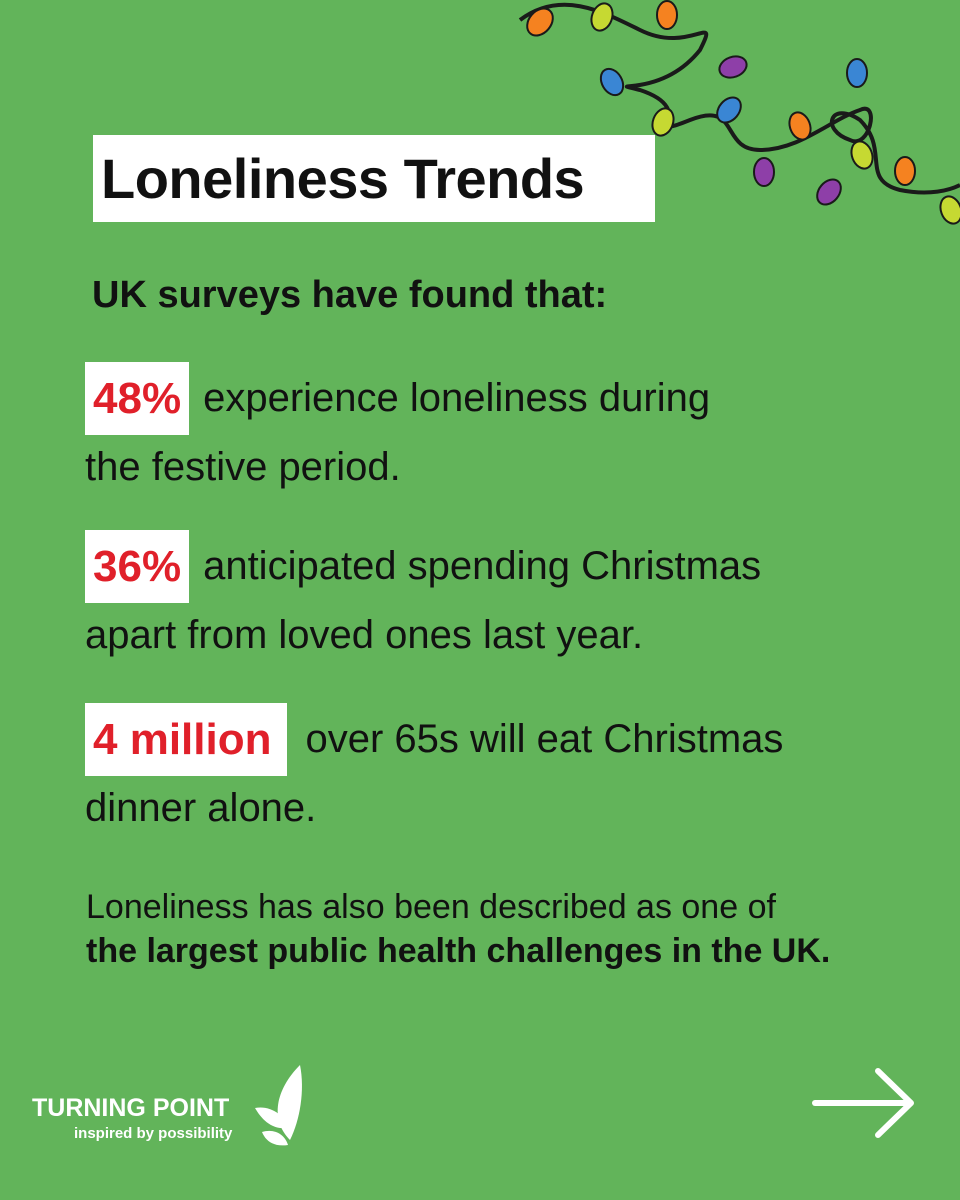 The image size is (960, 1200). Describe the element at coordinates (153, 1133) in the screenshot. I see `tagline: inspired by possibility` at that location.